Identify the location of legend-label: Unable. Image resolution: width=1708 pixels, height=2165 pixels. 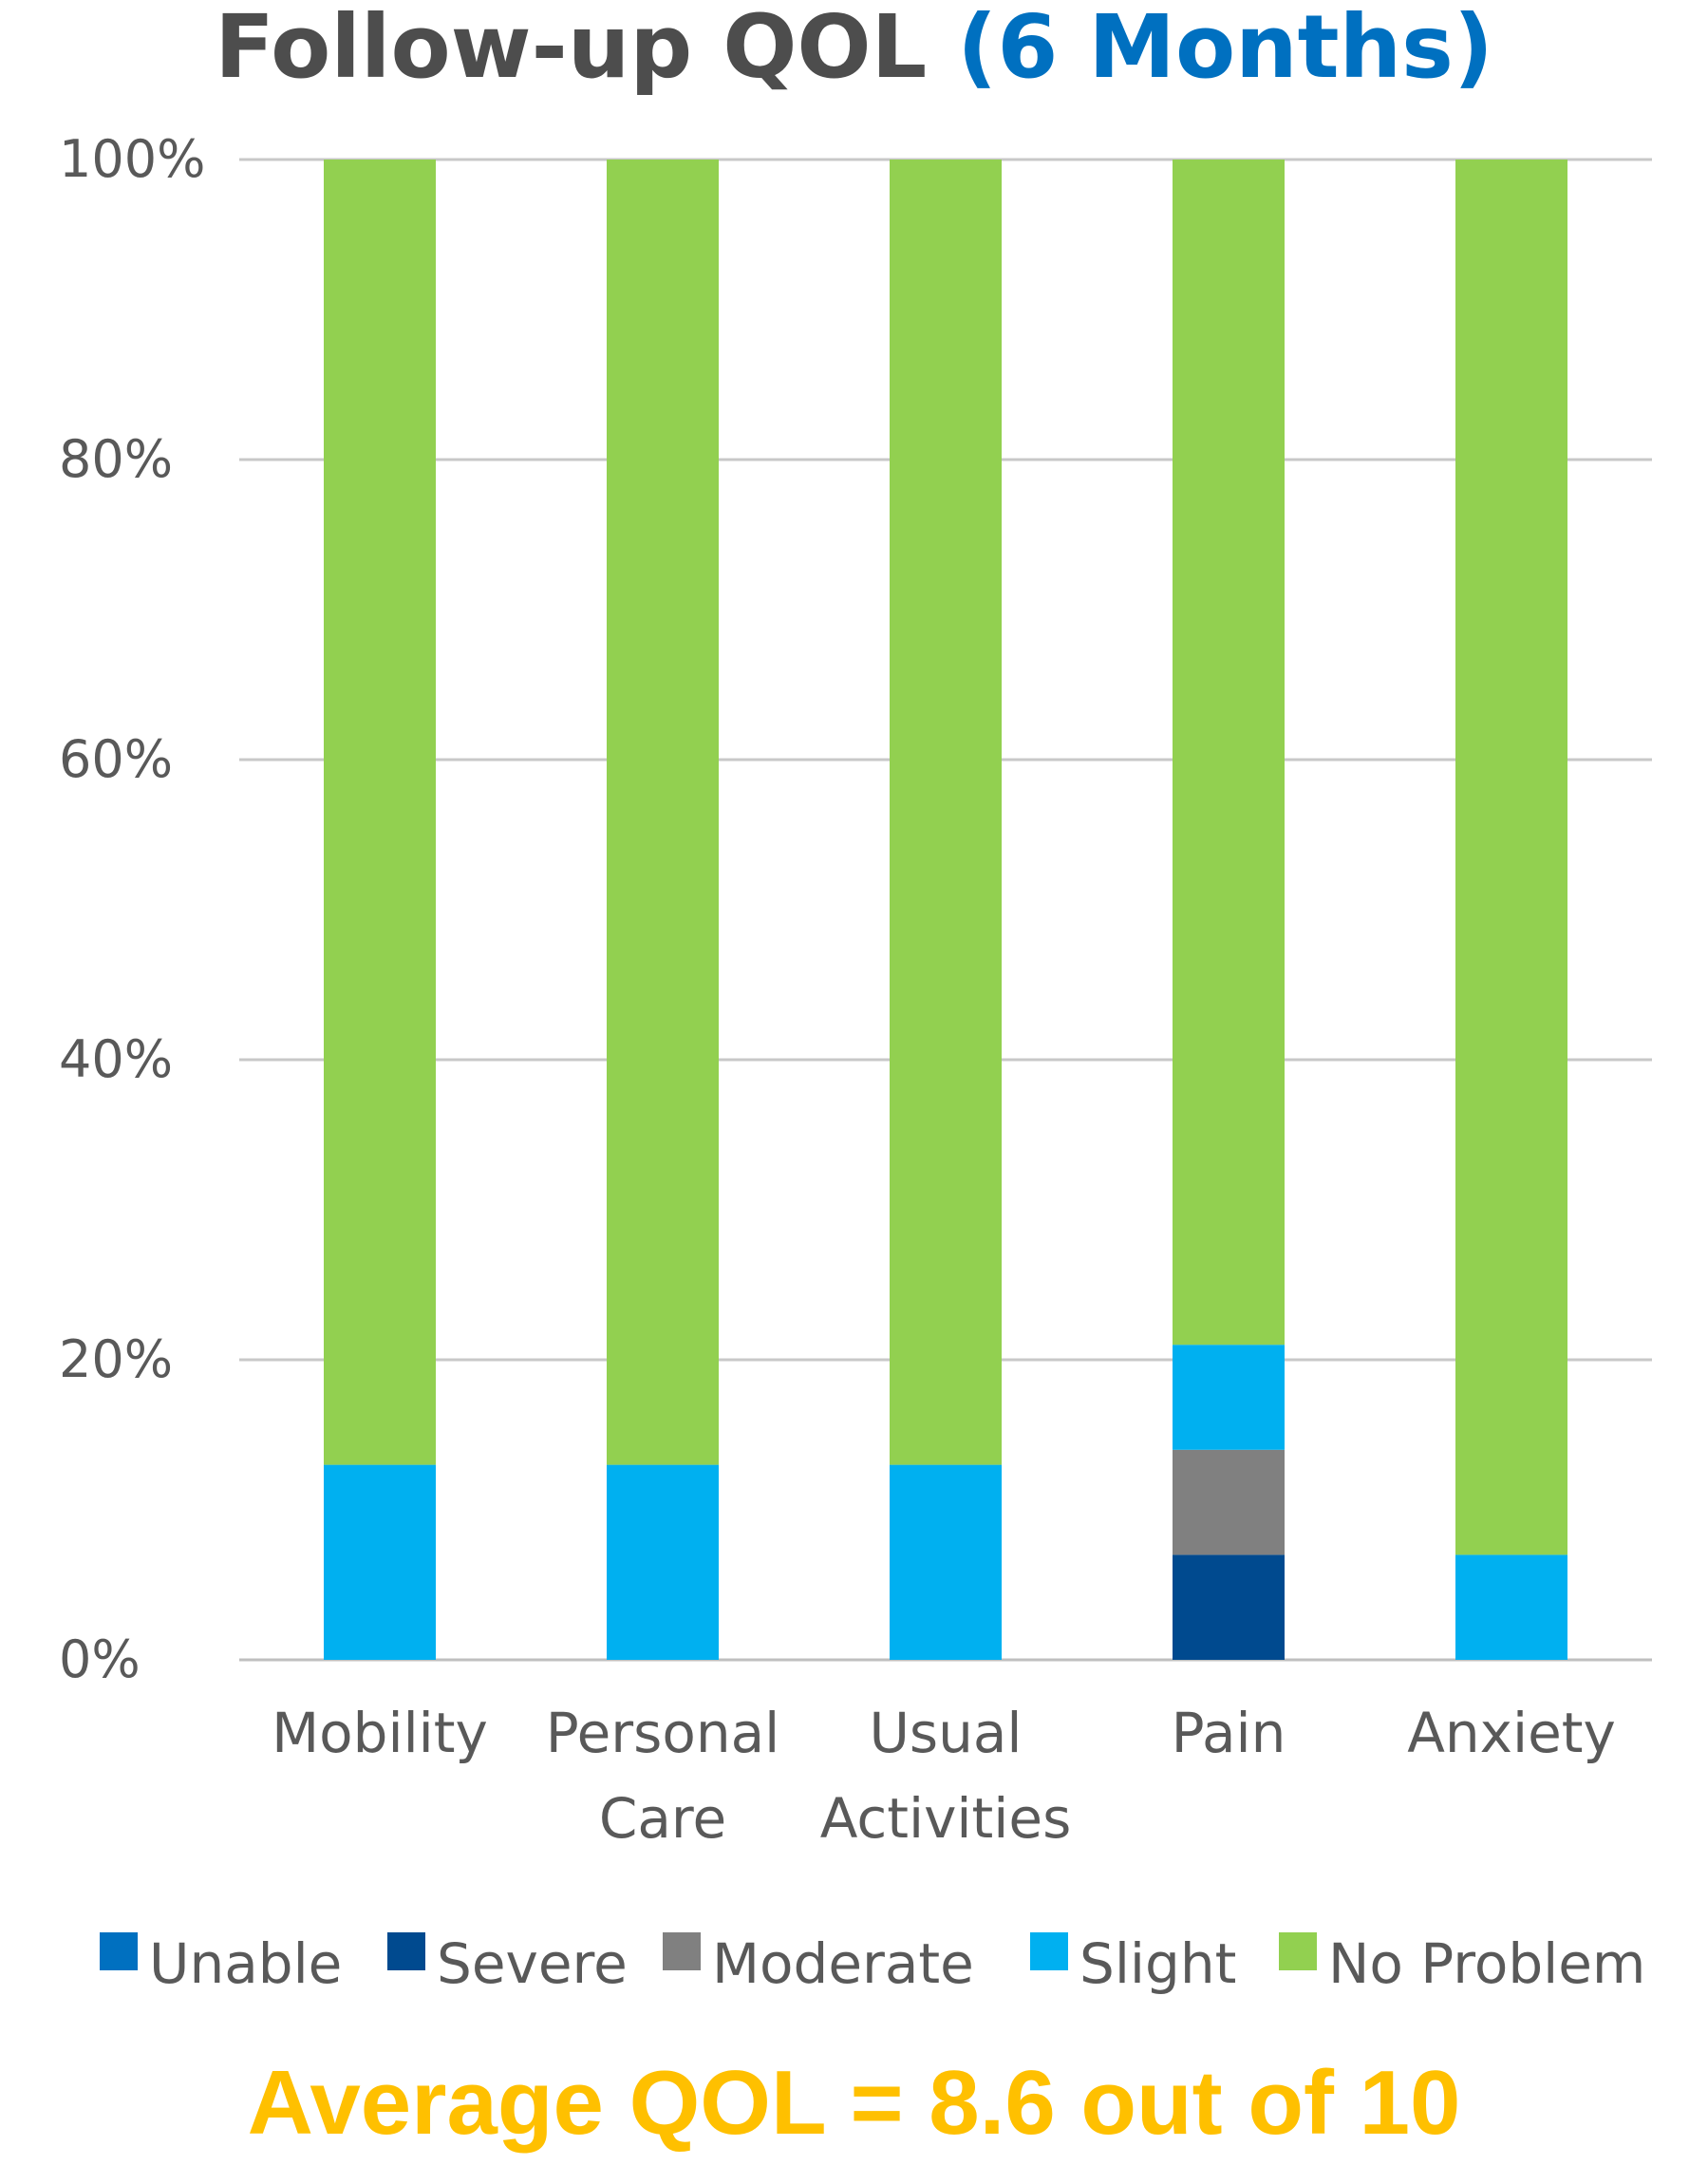
(245, 1964).